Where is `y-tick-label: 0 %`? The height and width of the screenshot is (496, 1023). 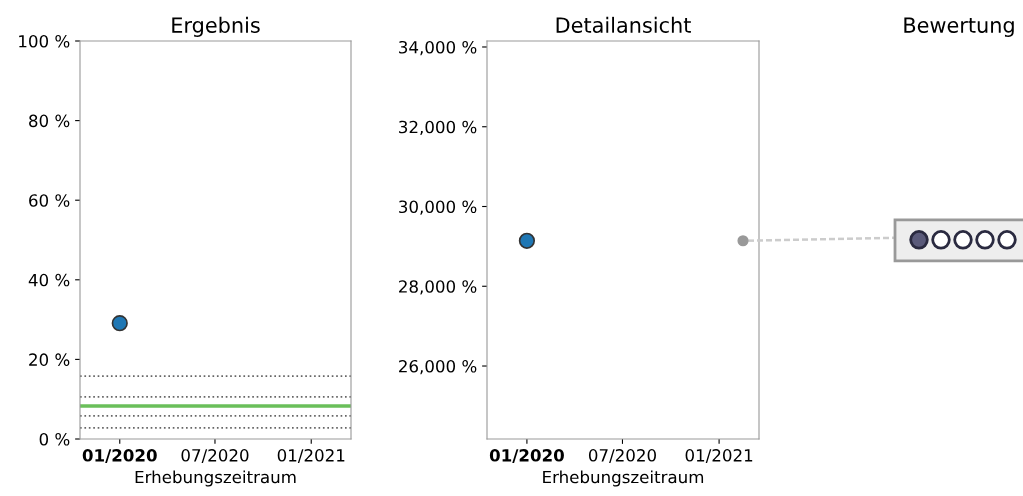
y-tick-label: 0 % is located at coordinates (54, 439).